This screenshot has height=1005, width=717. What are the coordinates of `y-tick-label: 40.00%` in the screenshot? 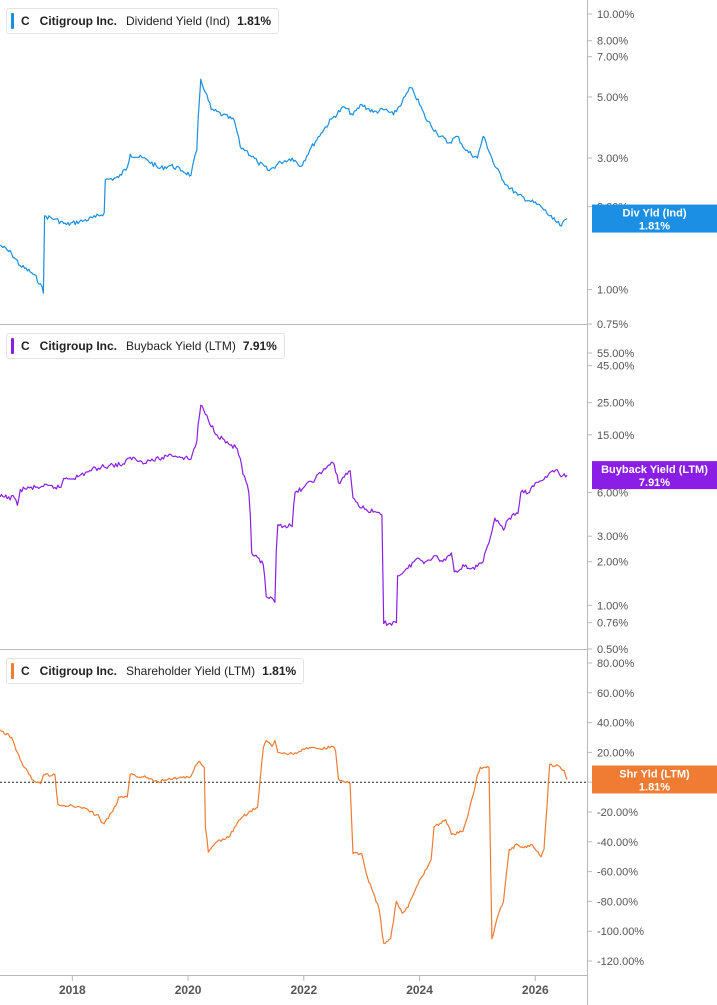 It's located at (616, 724).